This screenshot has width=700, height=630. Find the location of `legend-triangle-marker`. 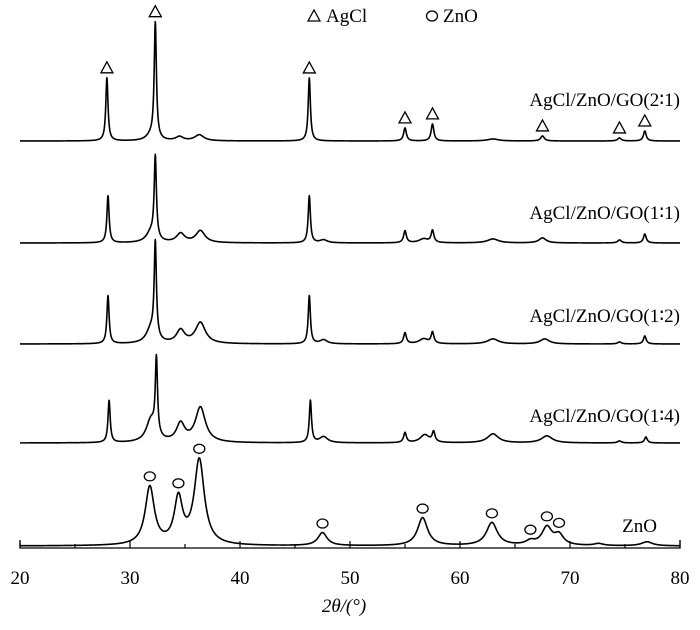

legend-triangle-marker is located at coordinates (314, 15).